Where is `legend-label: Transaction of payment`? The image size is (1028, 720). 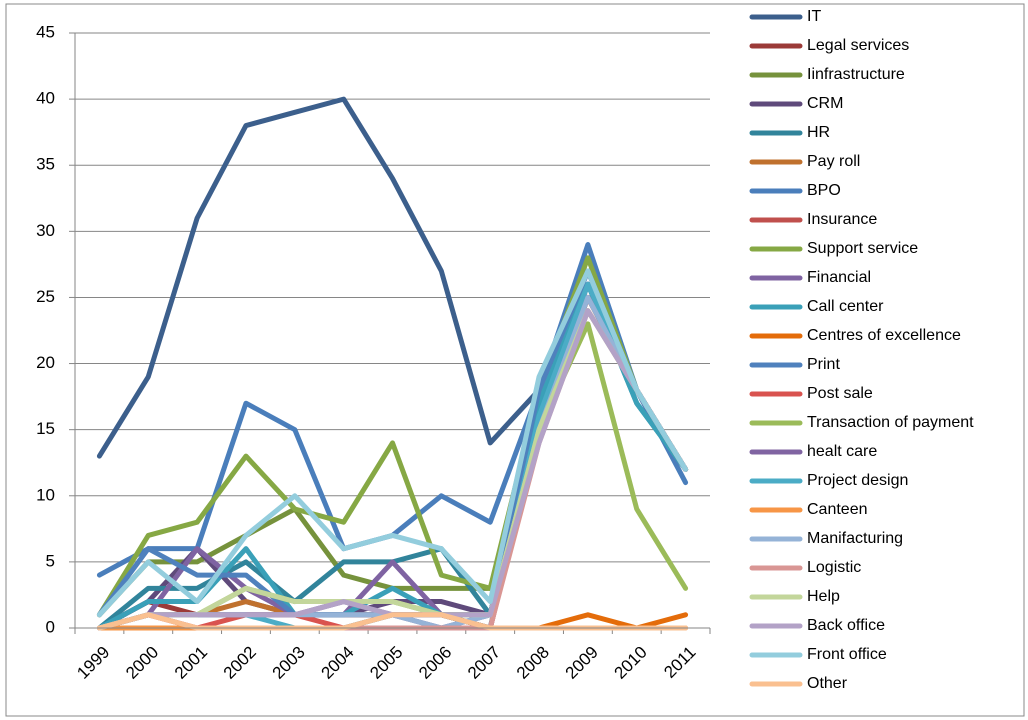 legend-label: Transaction of payment is located at coordinates (890, 422).